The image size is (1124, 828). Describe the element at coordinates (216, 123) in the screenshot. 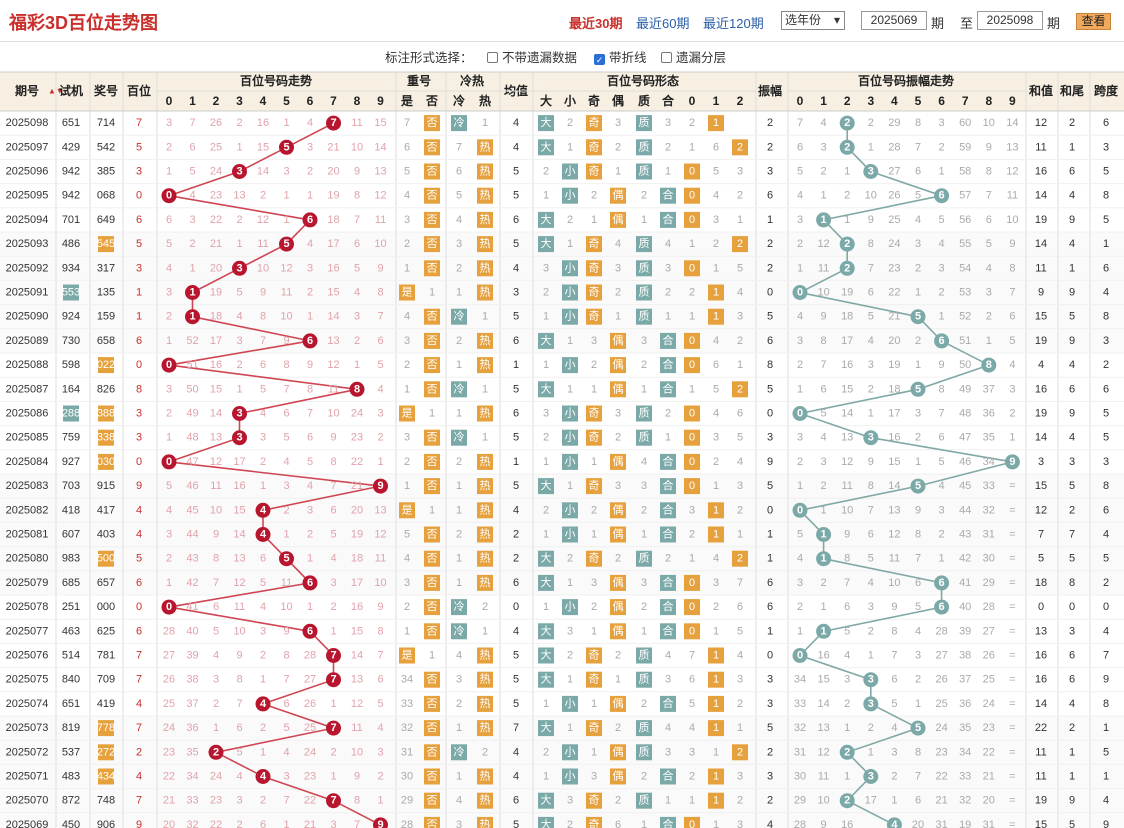

I see `trend-miss: 26` at that location.